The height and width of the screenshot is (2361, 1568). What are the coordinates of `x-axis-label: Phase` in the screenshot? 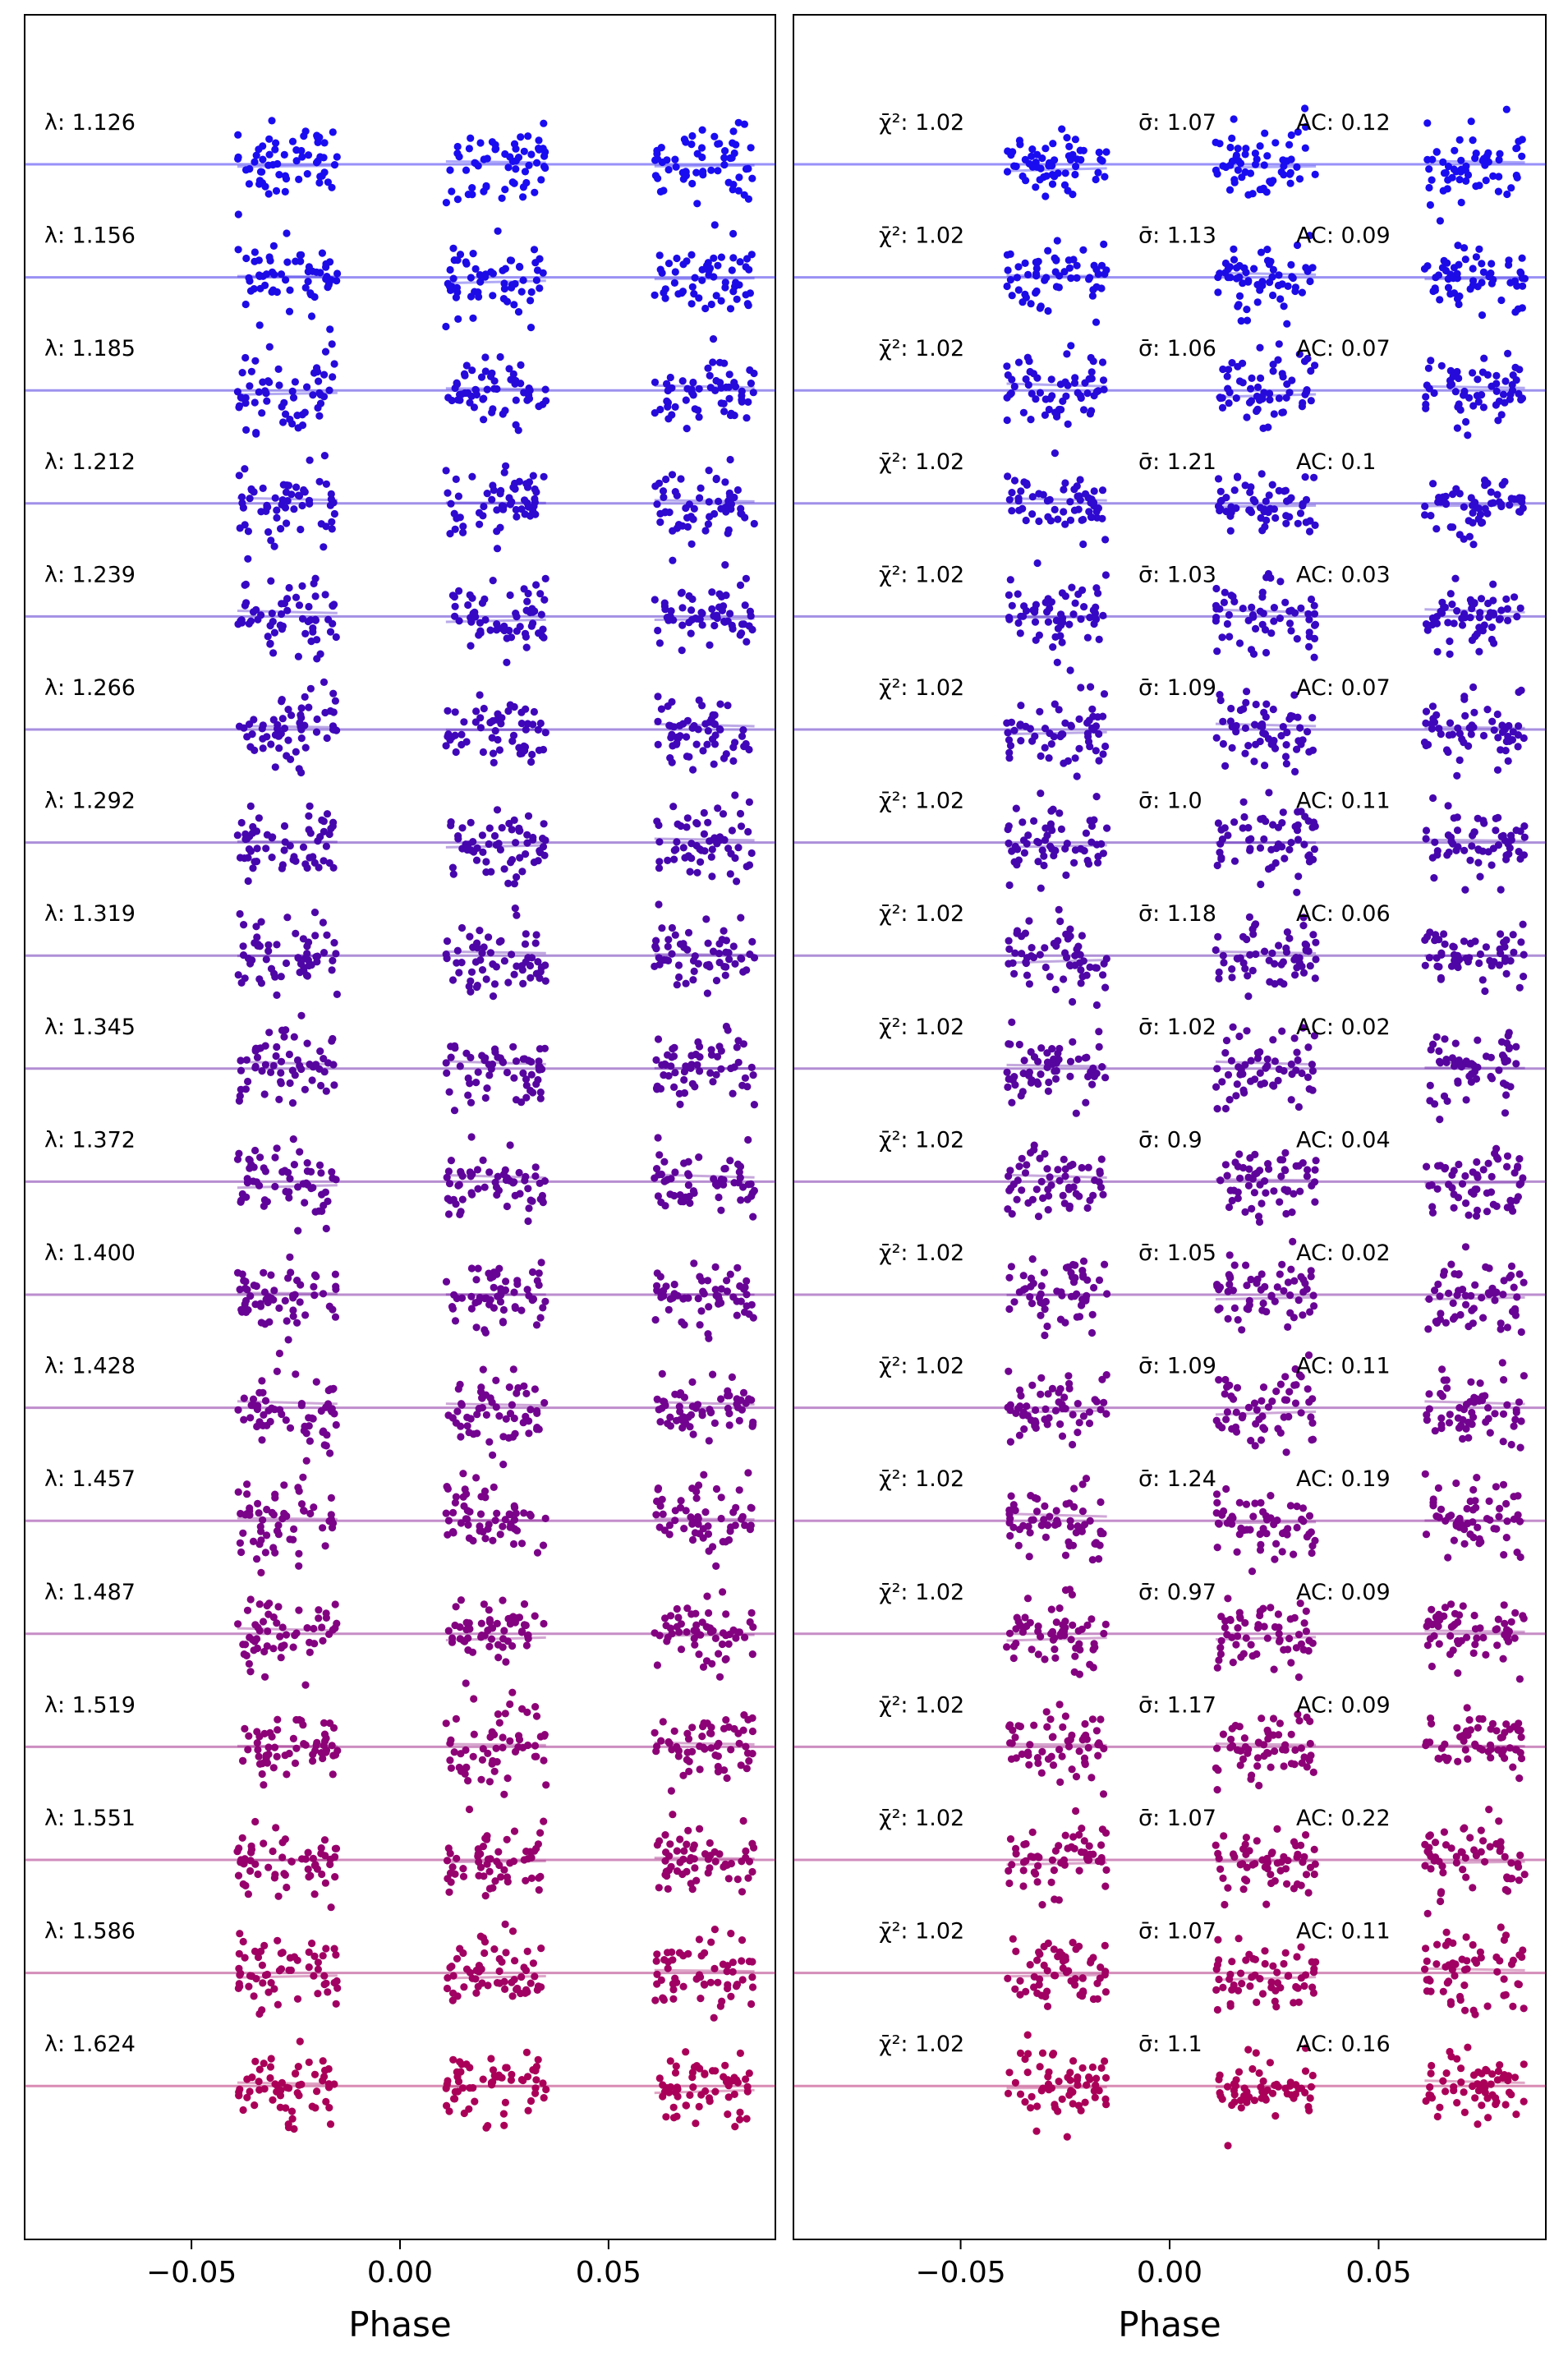 It's located at (399, 2324).